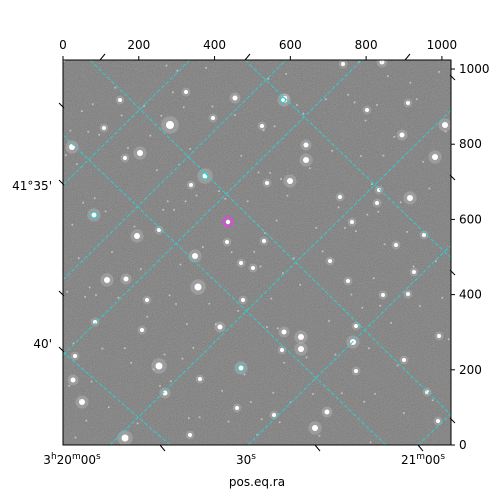  Describe the element at coordinates (470, 144) in the screenshot. I see `right-tick-label: 800` at that location.